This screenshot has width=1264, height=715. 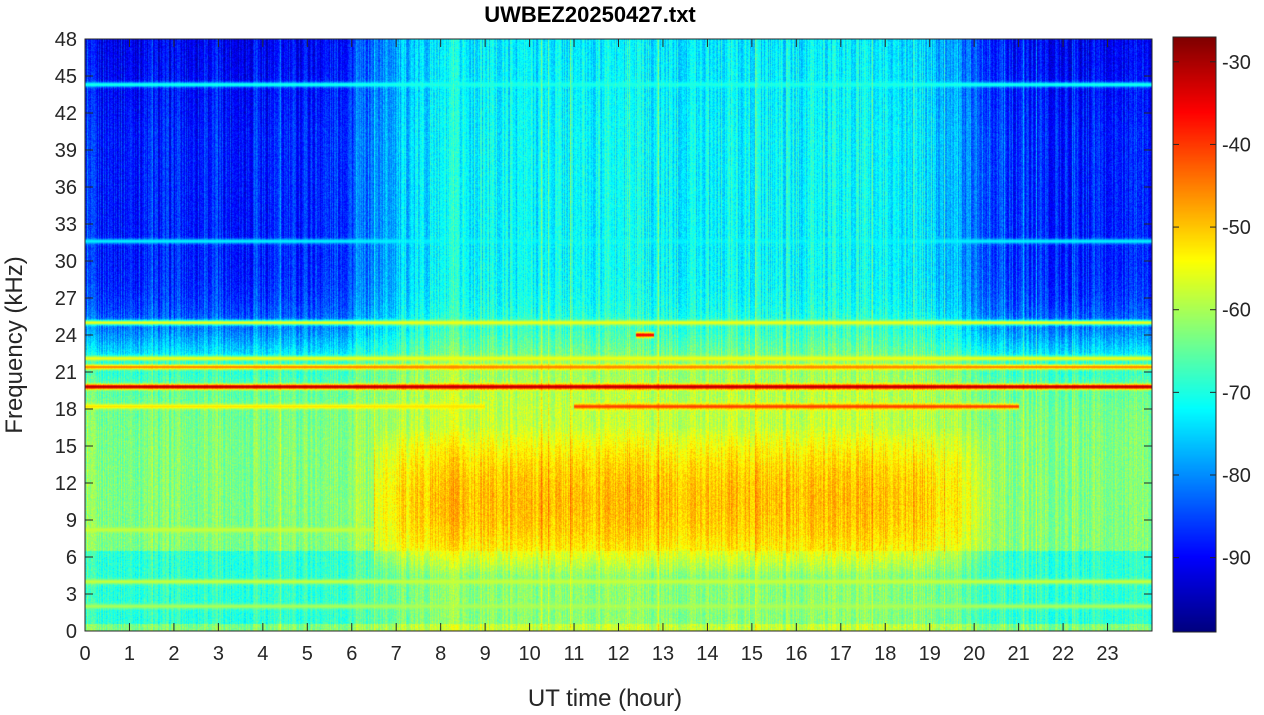 I want to click on y-tick-label: 39, so click(x=66, y=151).